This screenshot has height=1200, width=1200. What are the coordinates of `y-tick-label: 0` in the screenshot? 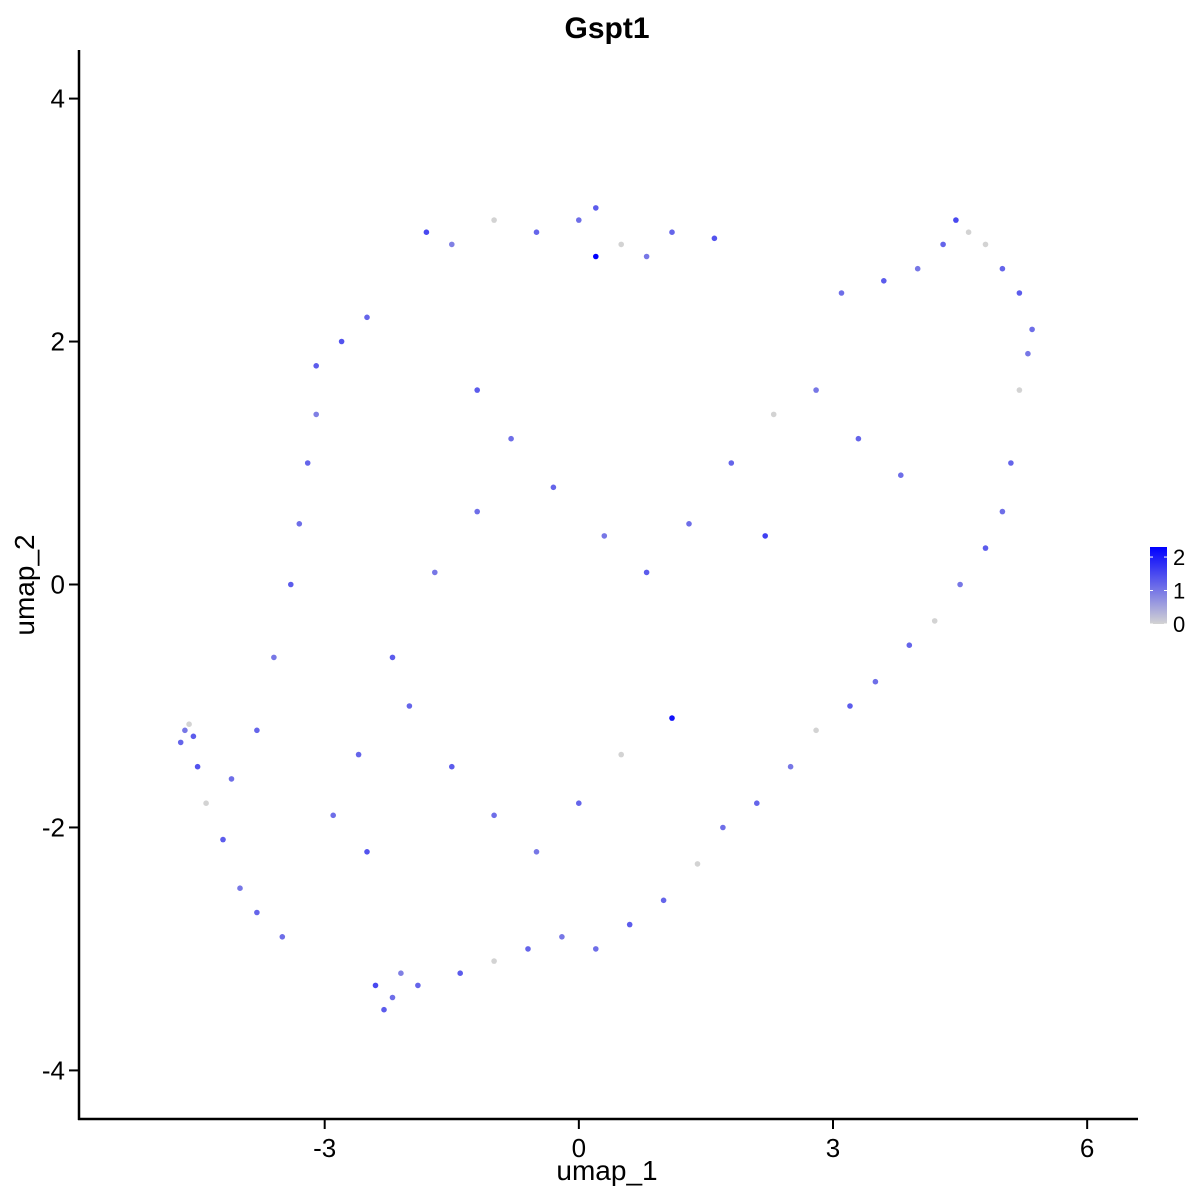 It's located at (58, 585).